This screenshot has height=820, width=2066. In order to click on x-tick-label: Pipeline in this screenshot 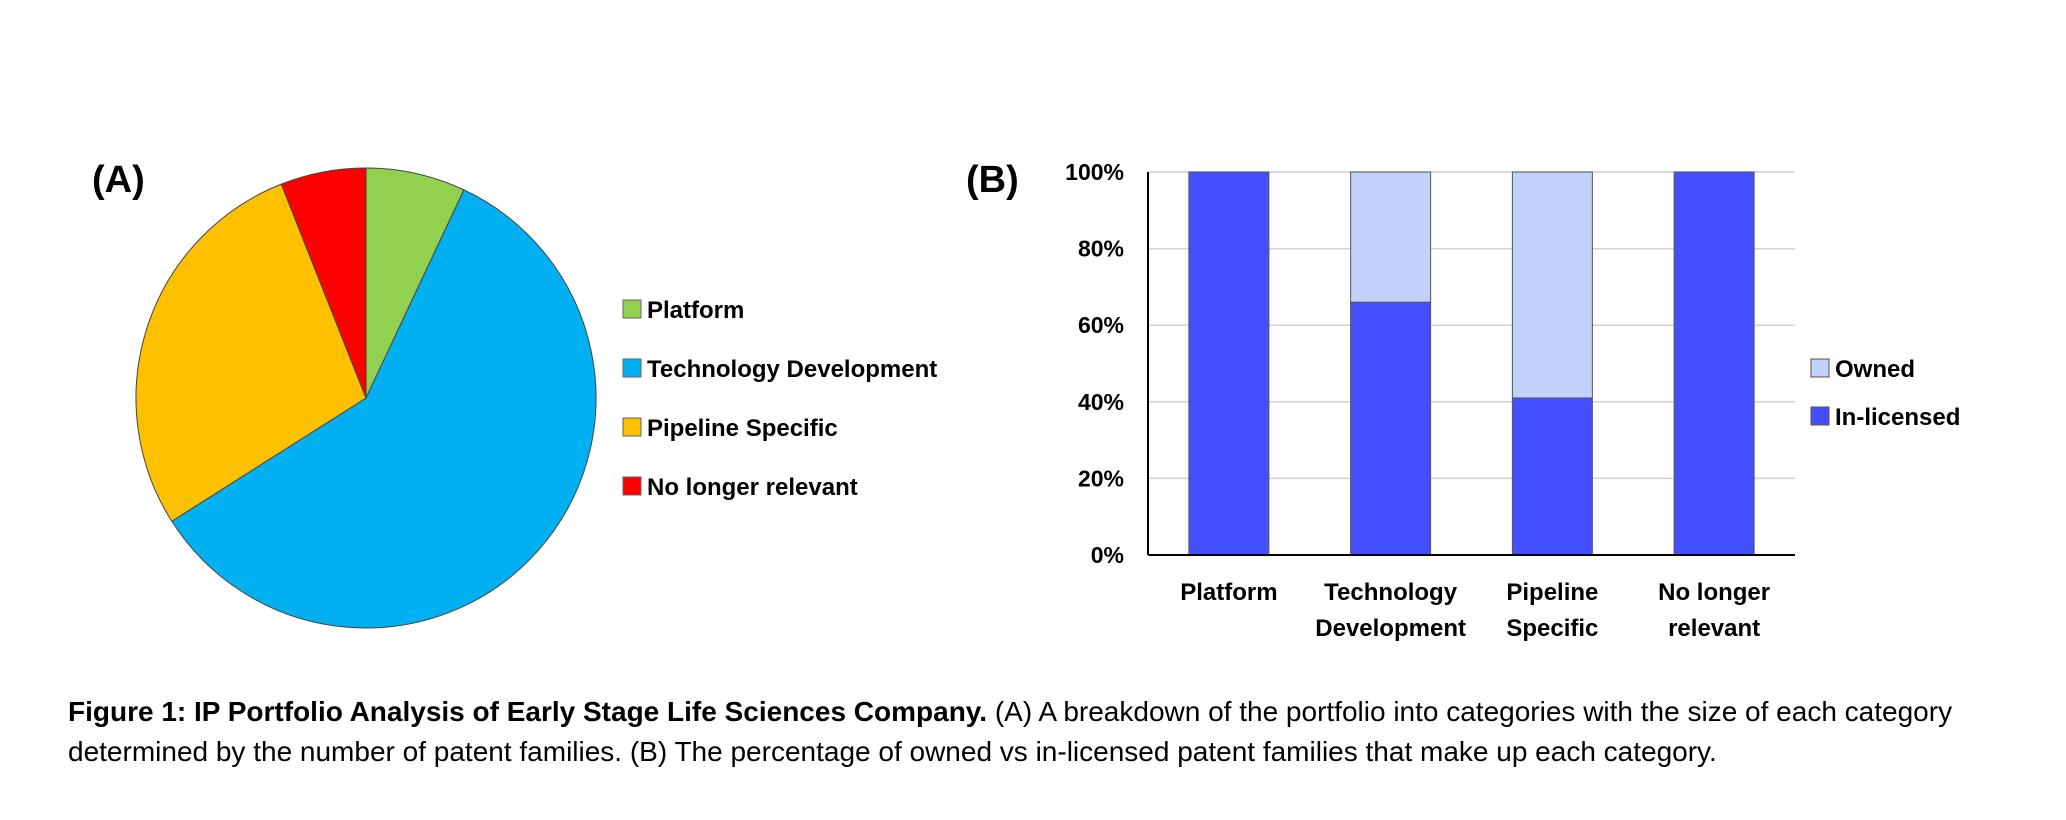, I will do `click(1552, 592)`.